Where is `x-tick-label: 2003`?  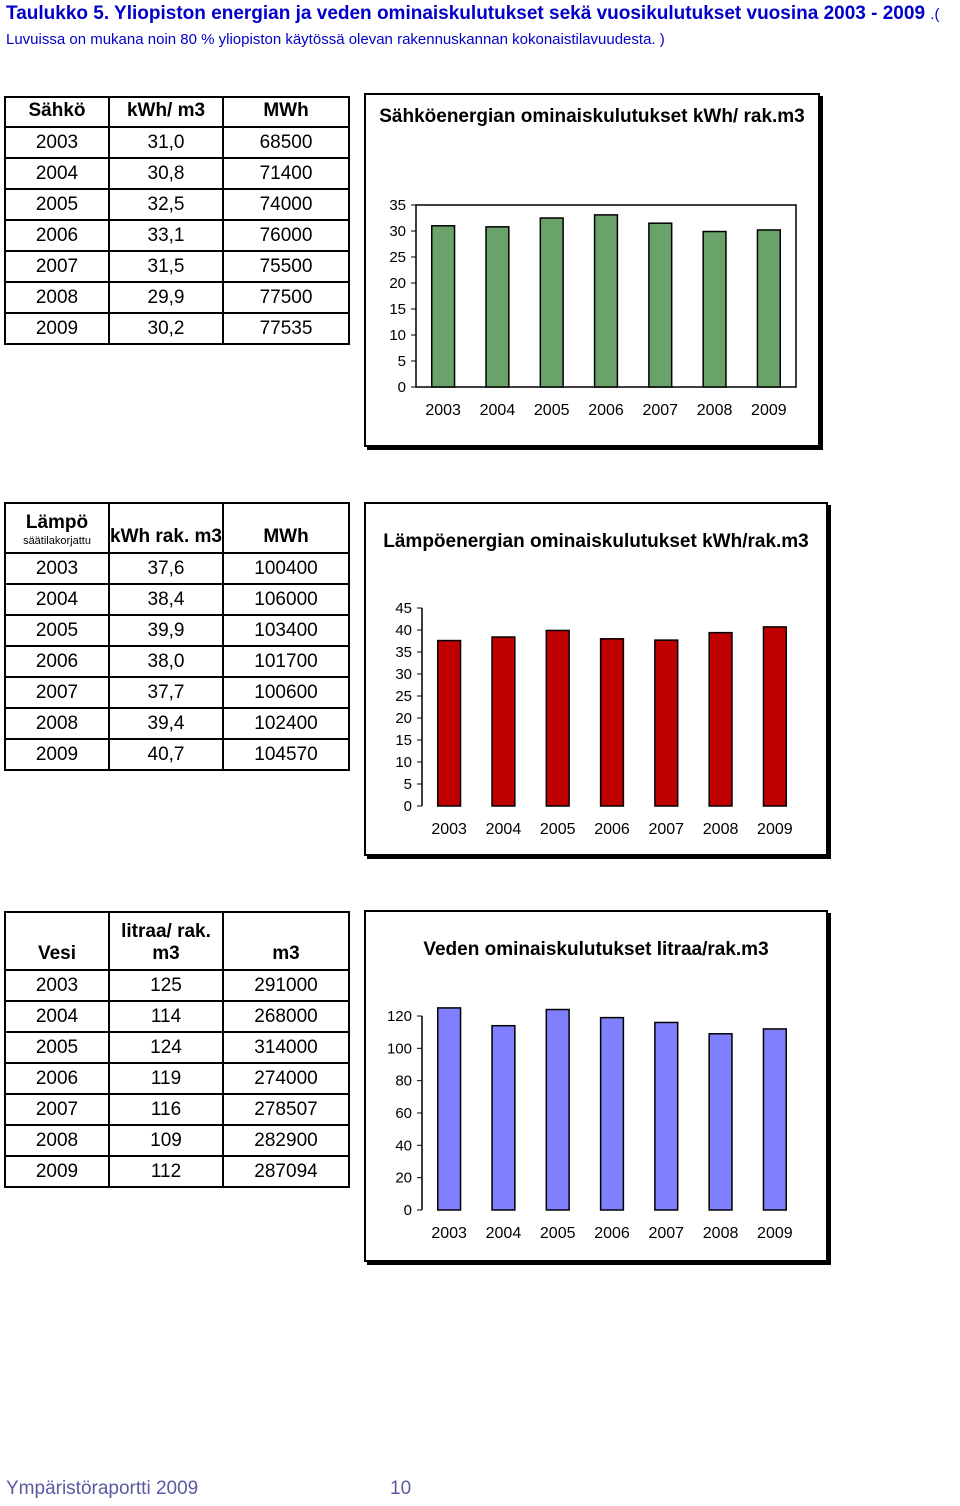
x-tick-label: 2003 is located at coordinates (449, 1233).